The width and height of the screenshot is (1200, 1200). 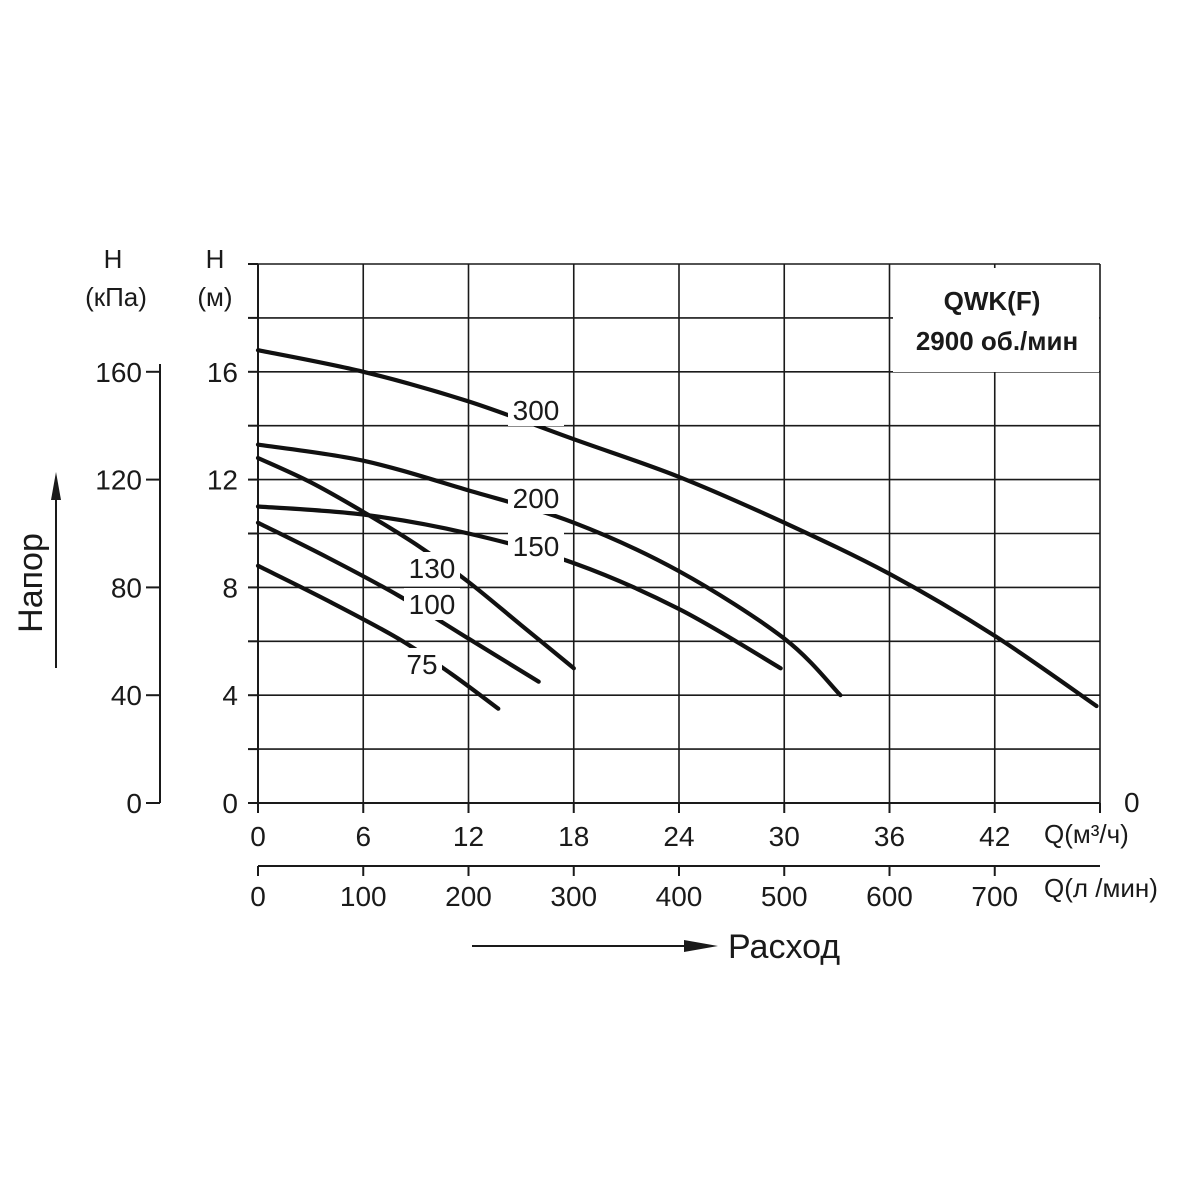 What do you see at coordinates (1086, 834) in the screenshot?
I see `x-axis-m3h-unit: Q(м³/ч)` at bounding box center [1086, 834].